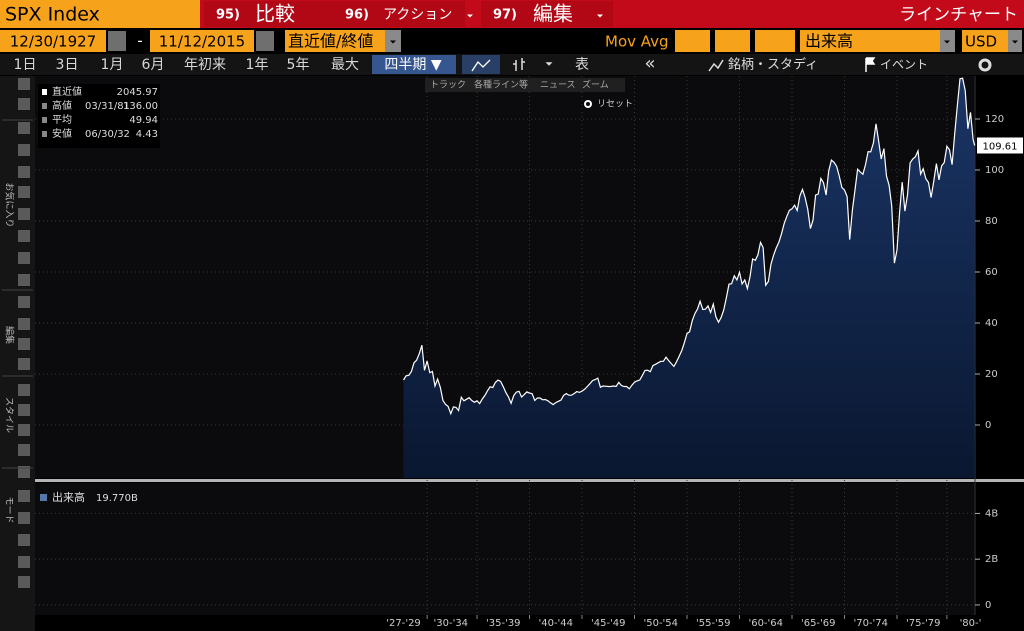 The image size is (1024, 631). I want to click on x-tick-label: '27-'29, so click(403, 623).